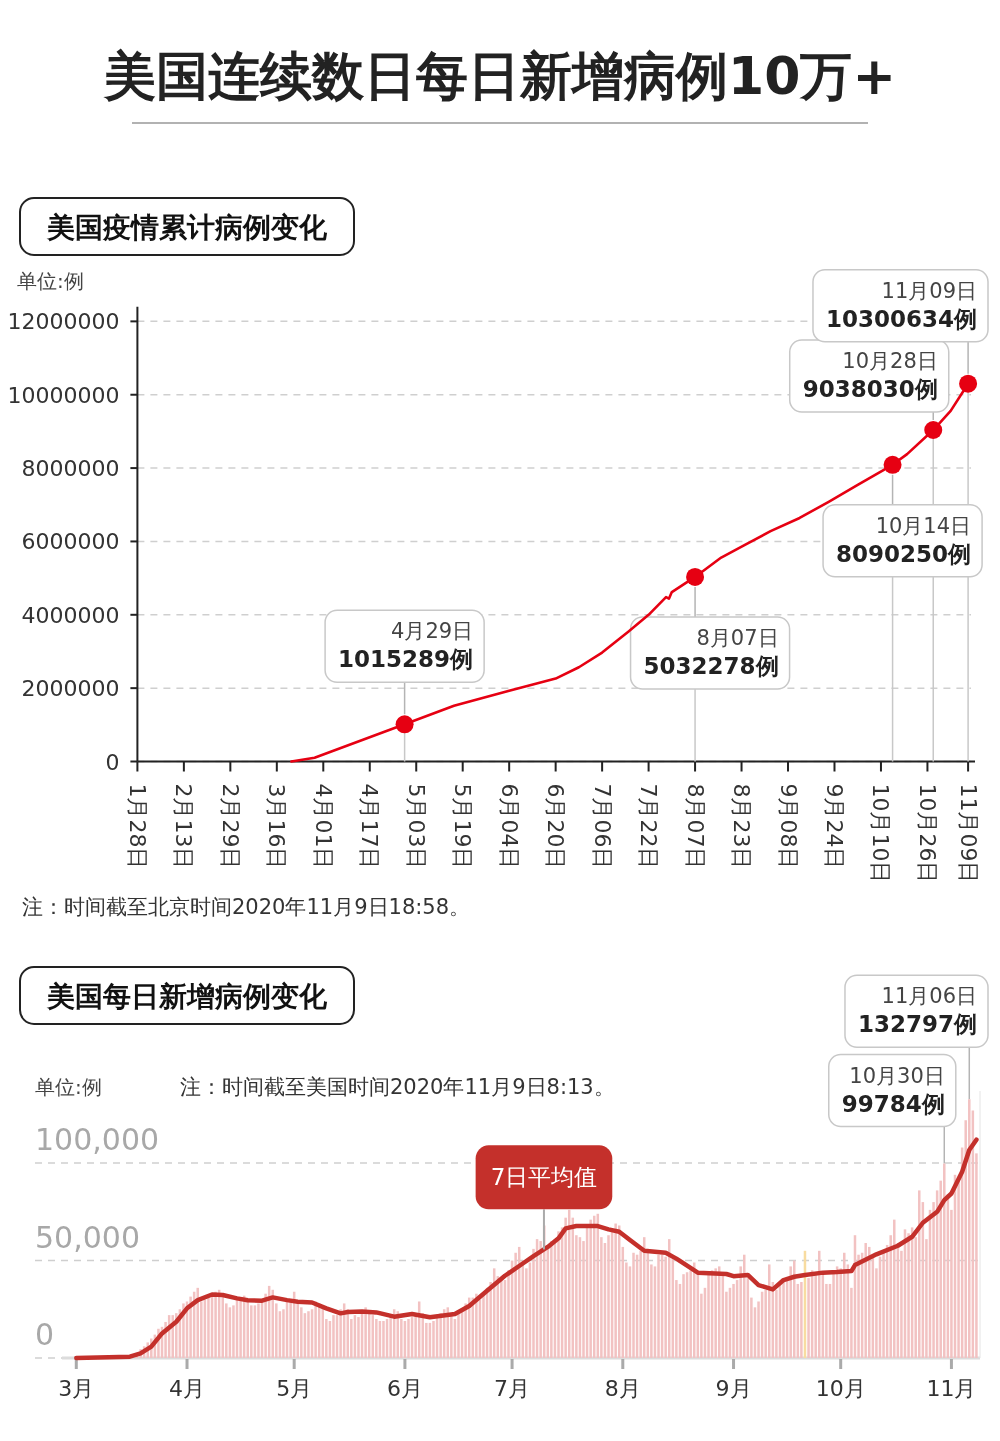 The width and height of the screenshot is (1000, 1441). Describe the element at coordinates (870, 376) in the screenshot. I see `annotation: 10月28日 9038030例` at that location.